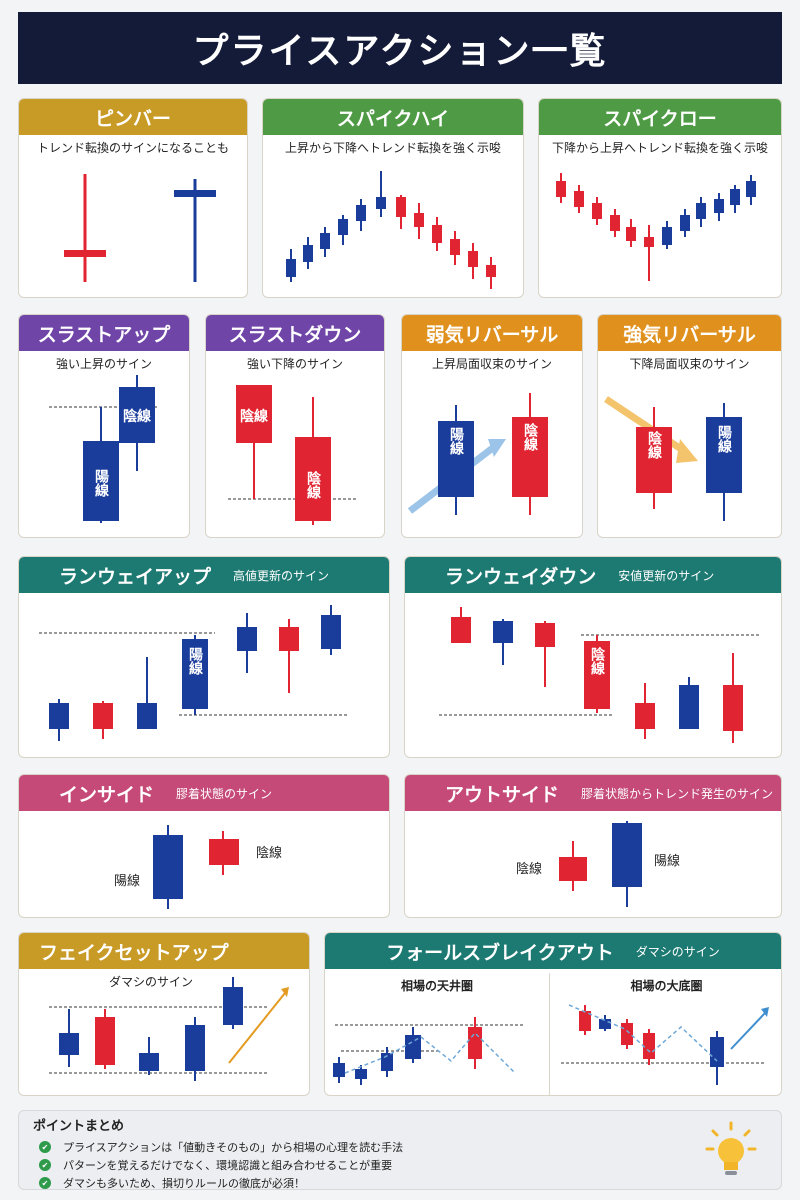 The image size is (800, 1200). I want to click on false-break-diagram, so click(551, 1044).